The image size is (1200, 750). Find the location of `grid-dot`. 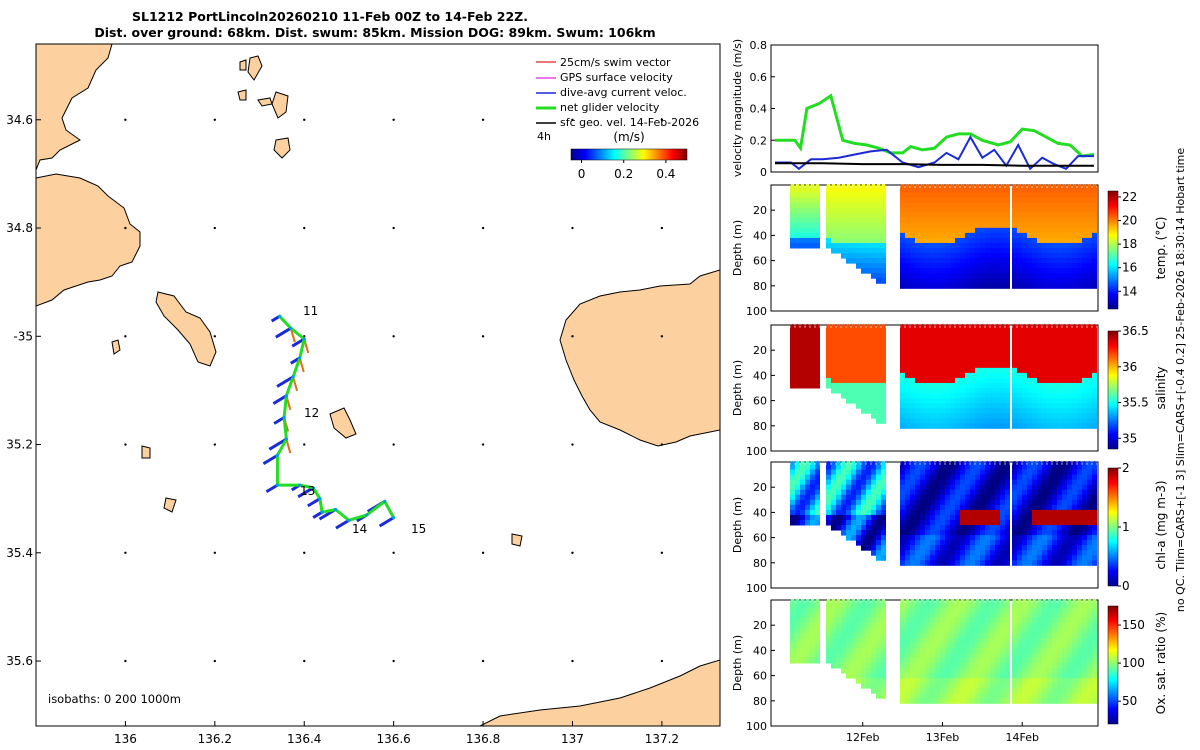

grid-dot is located at coordinates (393, 444).